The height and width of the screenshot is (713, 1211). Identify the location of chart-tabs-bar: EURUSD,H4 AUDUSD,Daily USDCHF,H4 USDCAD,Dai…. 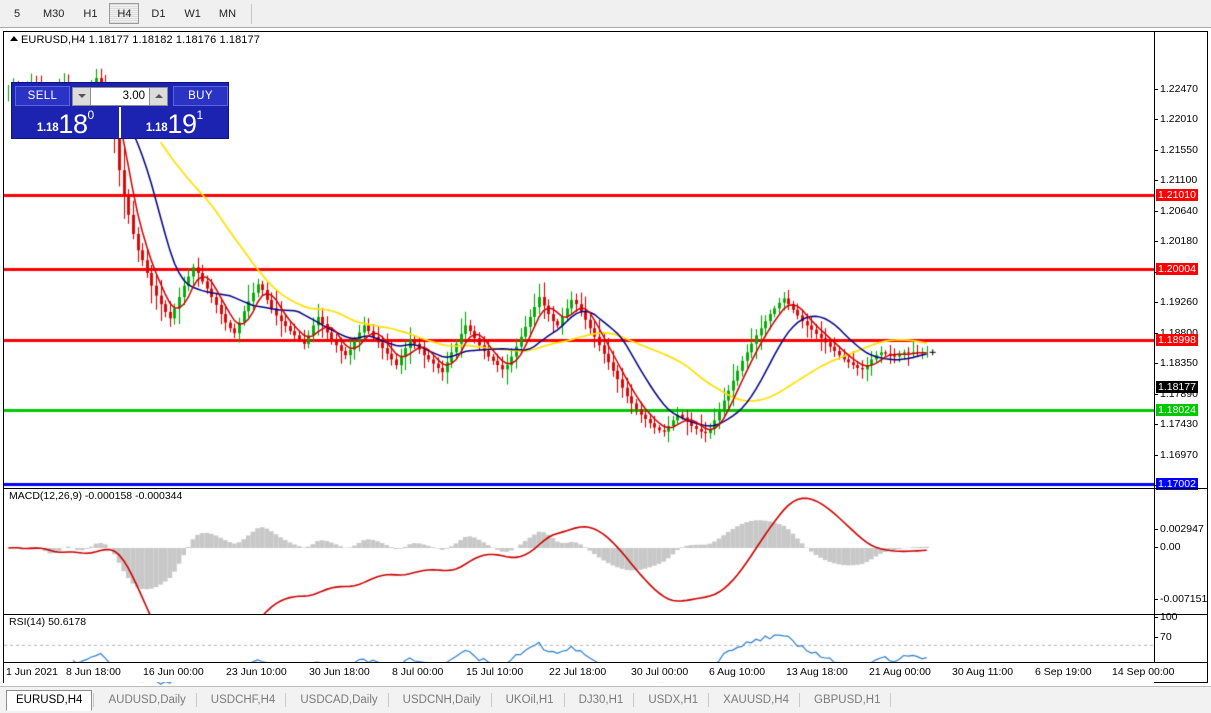
(605, 699).